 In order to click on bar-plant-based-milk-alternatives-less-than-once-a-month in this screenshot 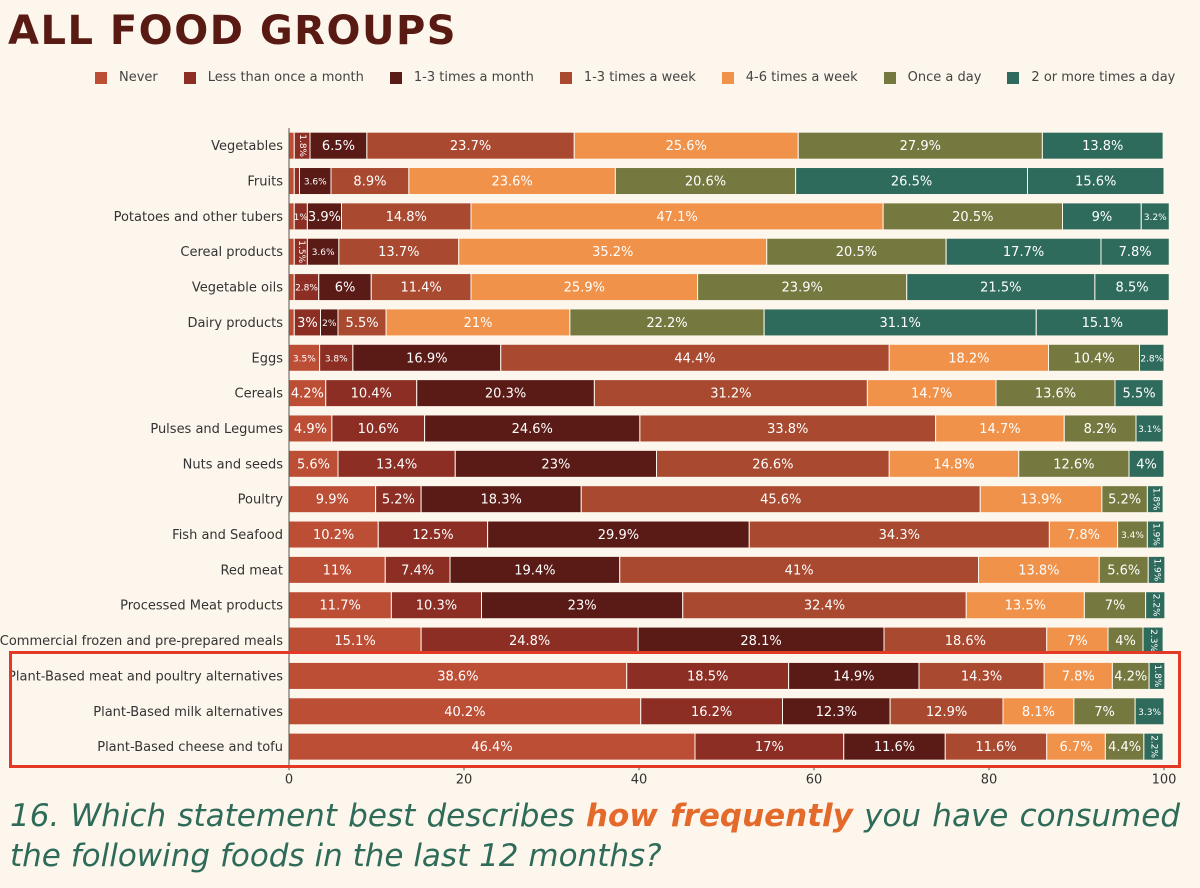, I will do `click(711, 711)`.